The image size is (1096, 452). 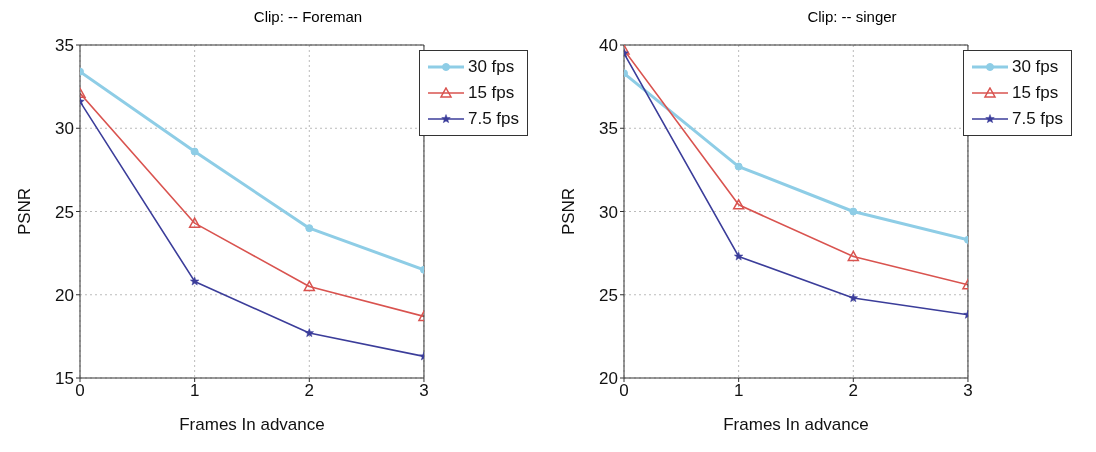 What do you see at coordinates (852, 17) in the screenshot?
I see `chart-title: Clip: -- singer` at bounding box center [852, 17].